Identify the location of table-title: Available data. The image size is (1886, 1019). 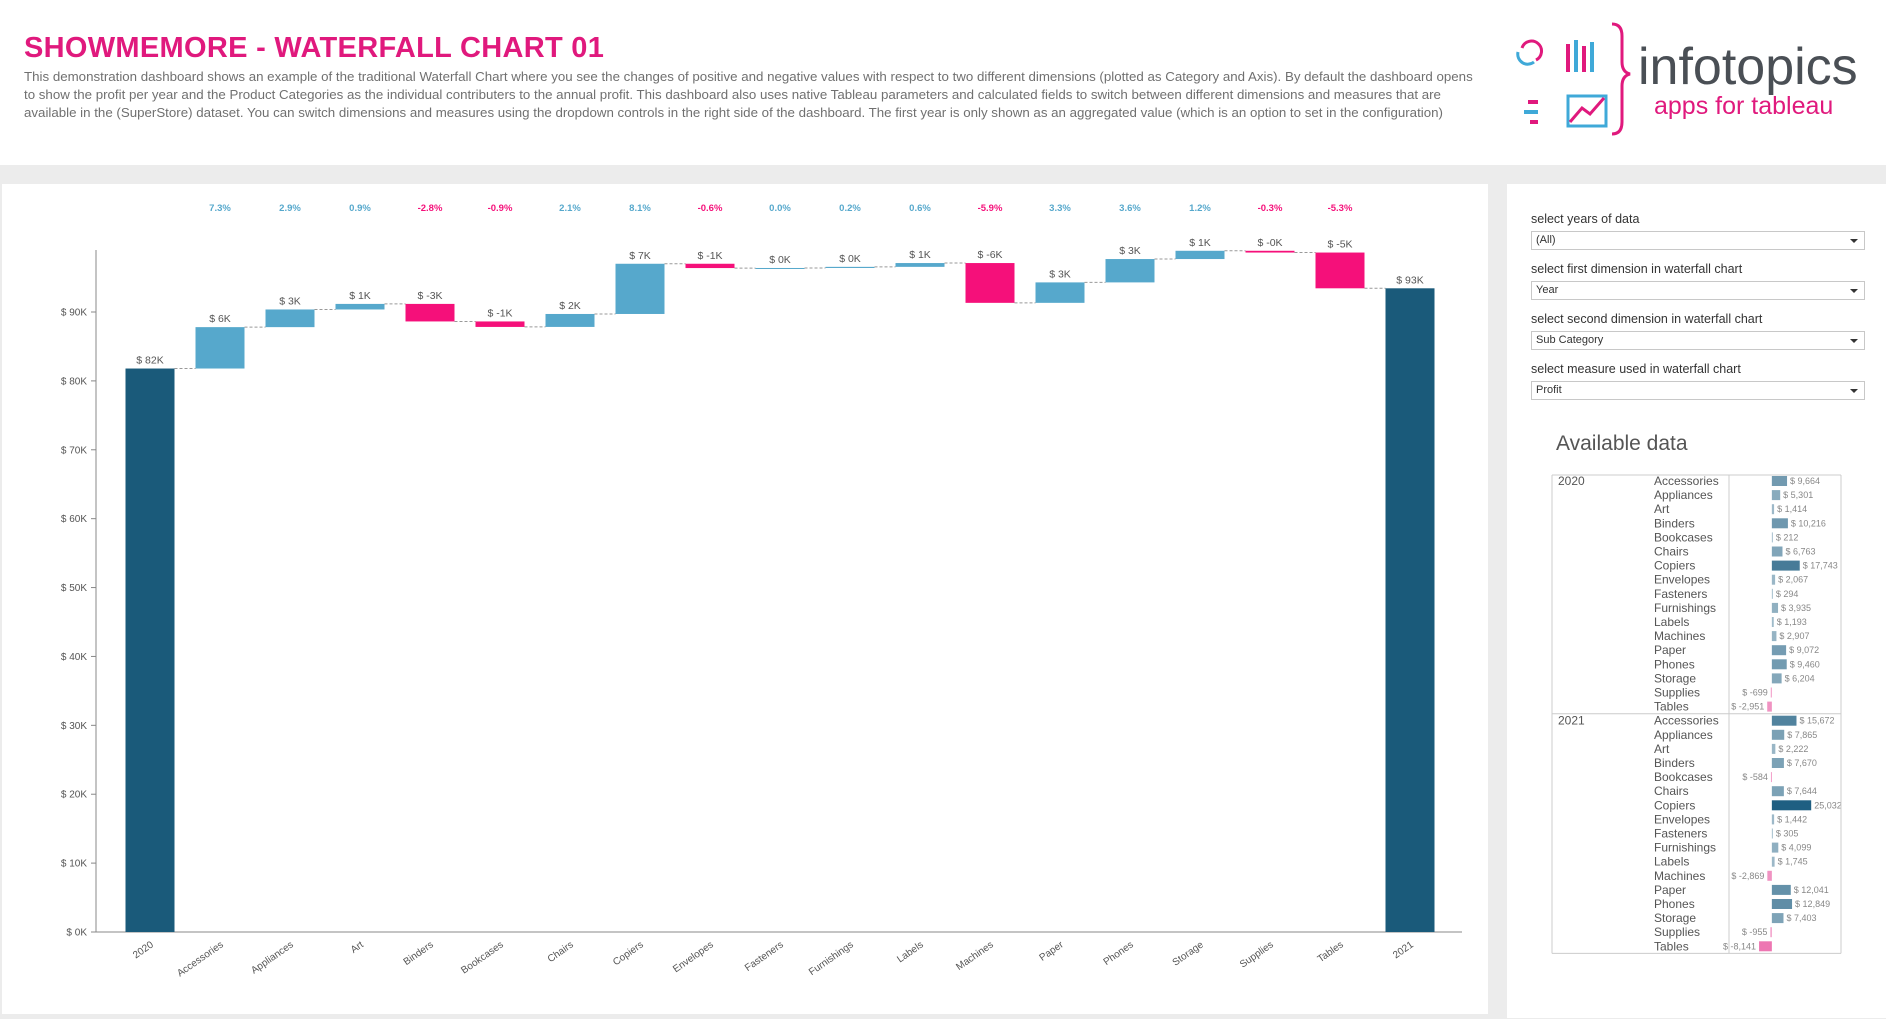
(1622, 443).